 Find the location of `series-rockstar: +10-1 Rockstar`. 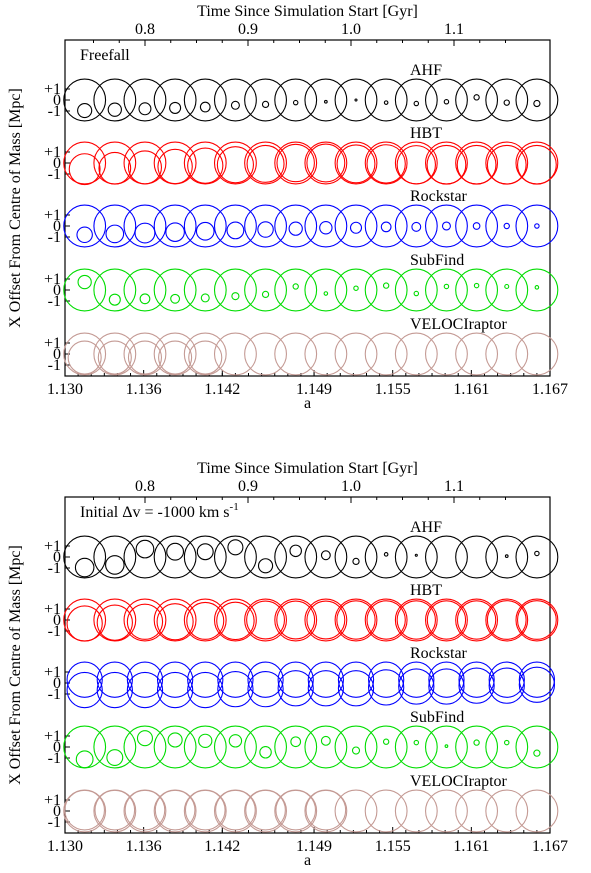

series-rockstar: +10-1 Rockstar is located at coordinates (301, 218).